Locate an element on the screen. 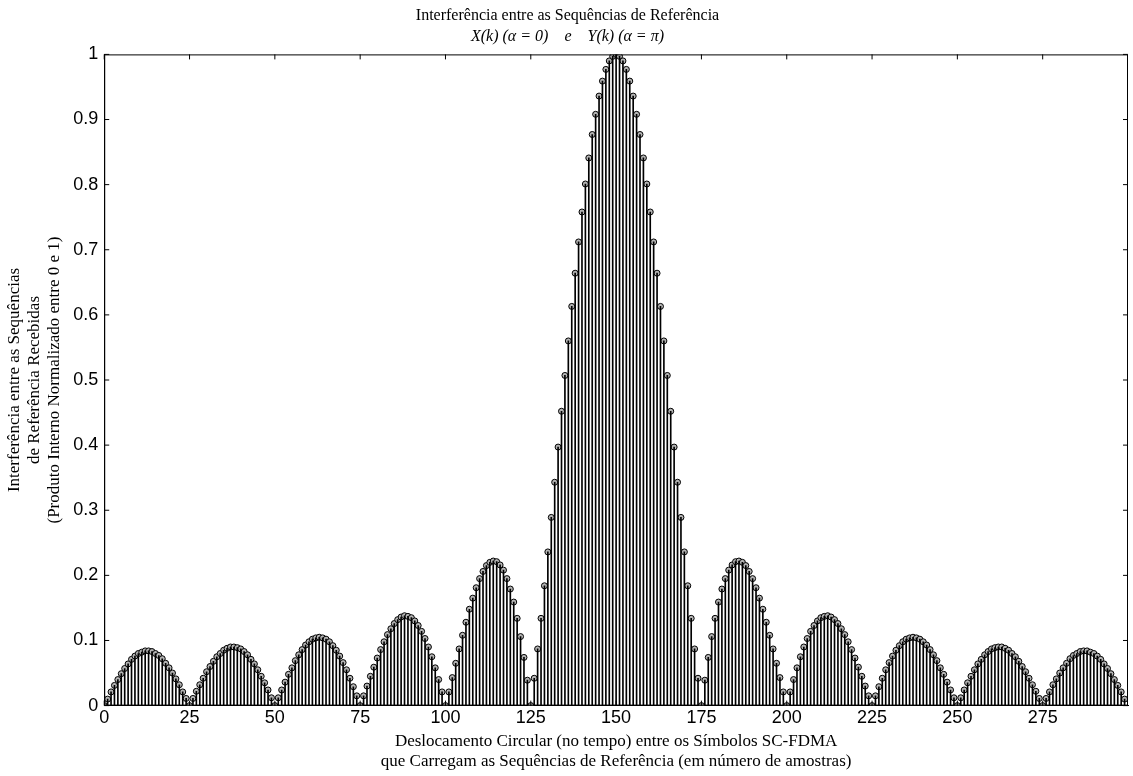 This screenshot has width=1133, height=776. chart-title: Interferência entre as Sequências de Referência is located at coordinates (567, 14).